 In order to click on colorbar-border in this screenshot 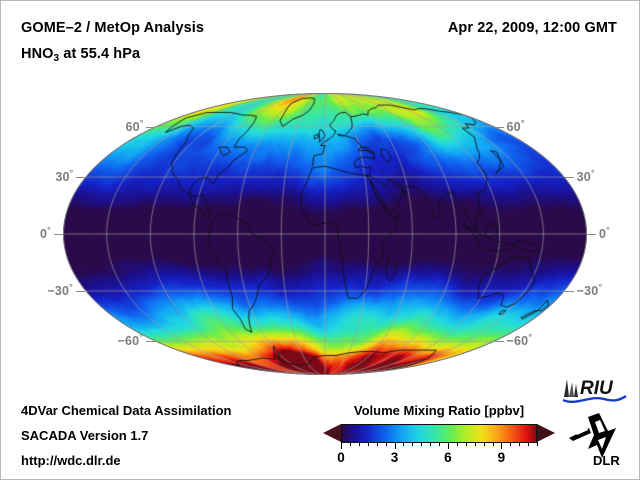, I will do `click(439, 433)`.